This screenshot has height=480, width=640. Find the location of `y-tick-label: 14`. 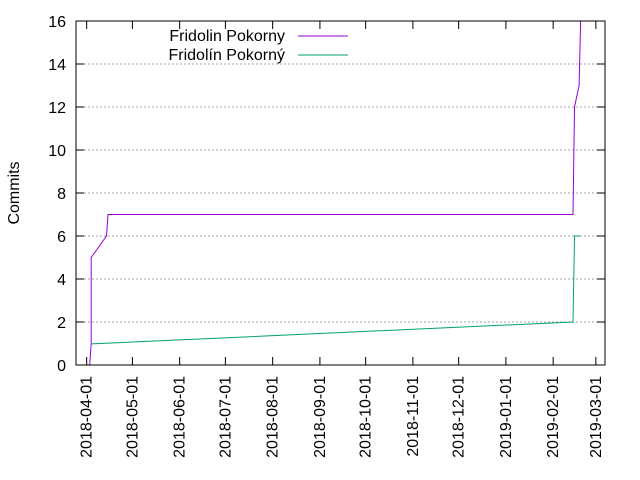

y-tick-label: 14 is located at coordinates (57, 65).